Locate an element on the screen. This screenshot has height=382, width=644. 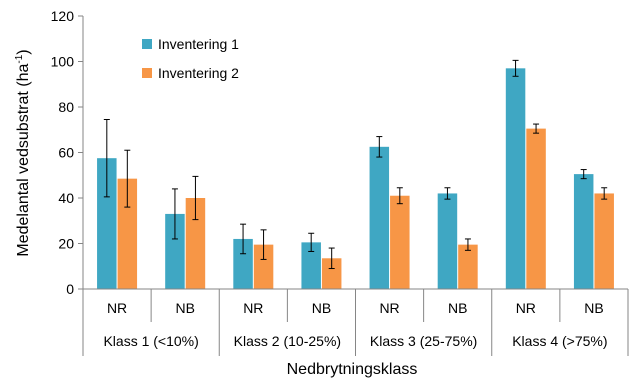
y-tick-label: 20 is located at coordinates (66, 244).